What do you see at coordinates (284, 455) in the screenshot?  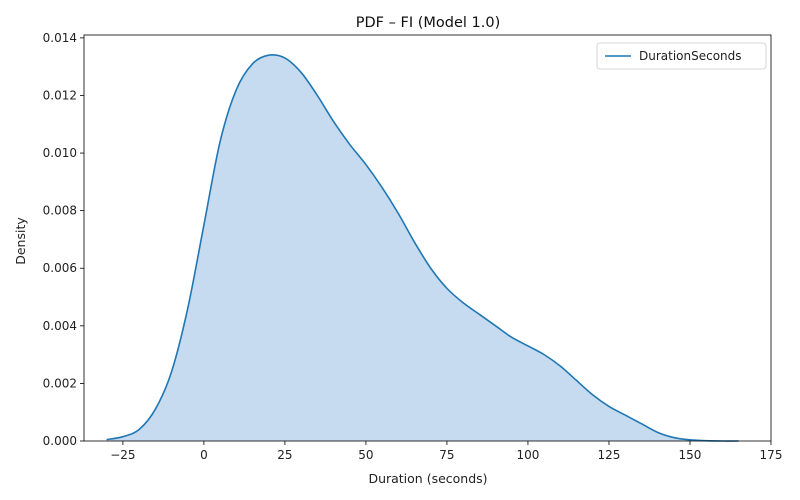 I see `x-tick-label: 25` at bounding box center [284, 455].